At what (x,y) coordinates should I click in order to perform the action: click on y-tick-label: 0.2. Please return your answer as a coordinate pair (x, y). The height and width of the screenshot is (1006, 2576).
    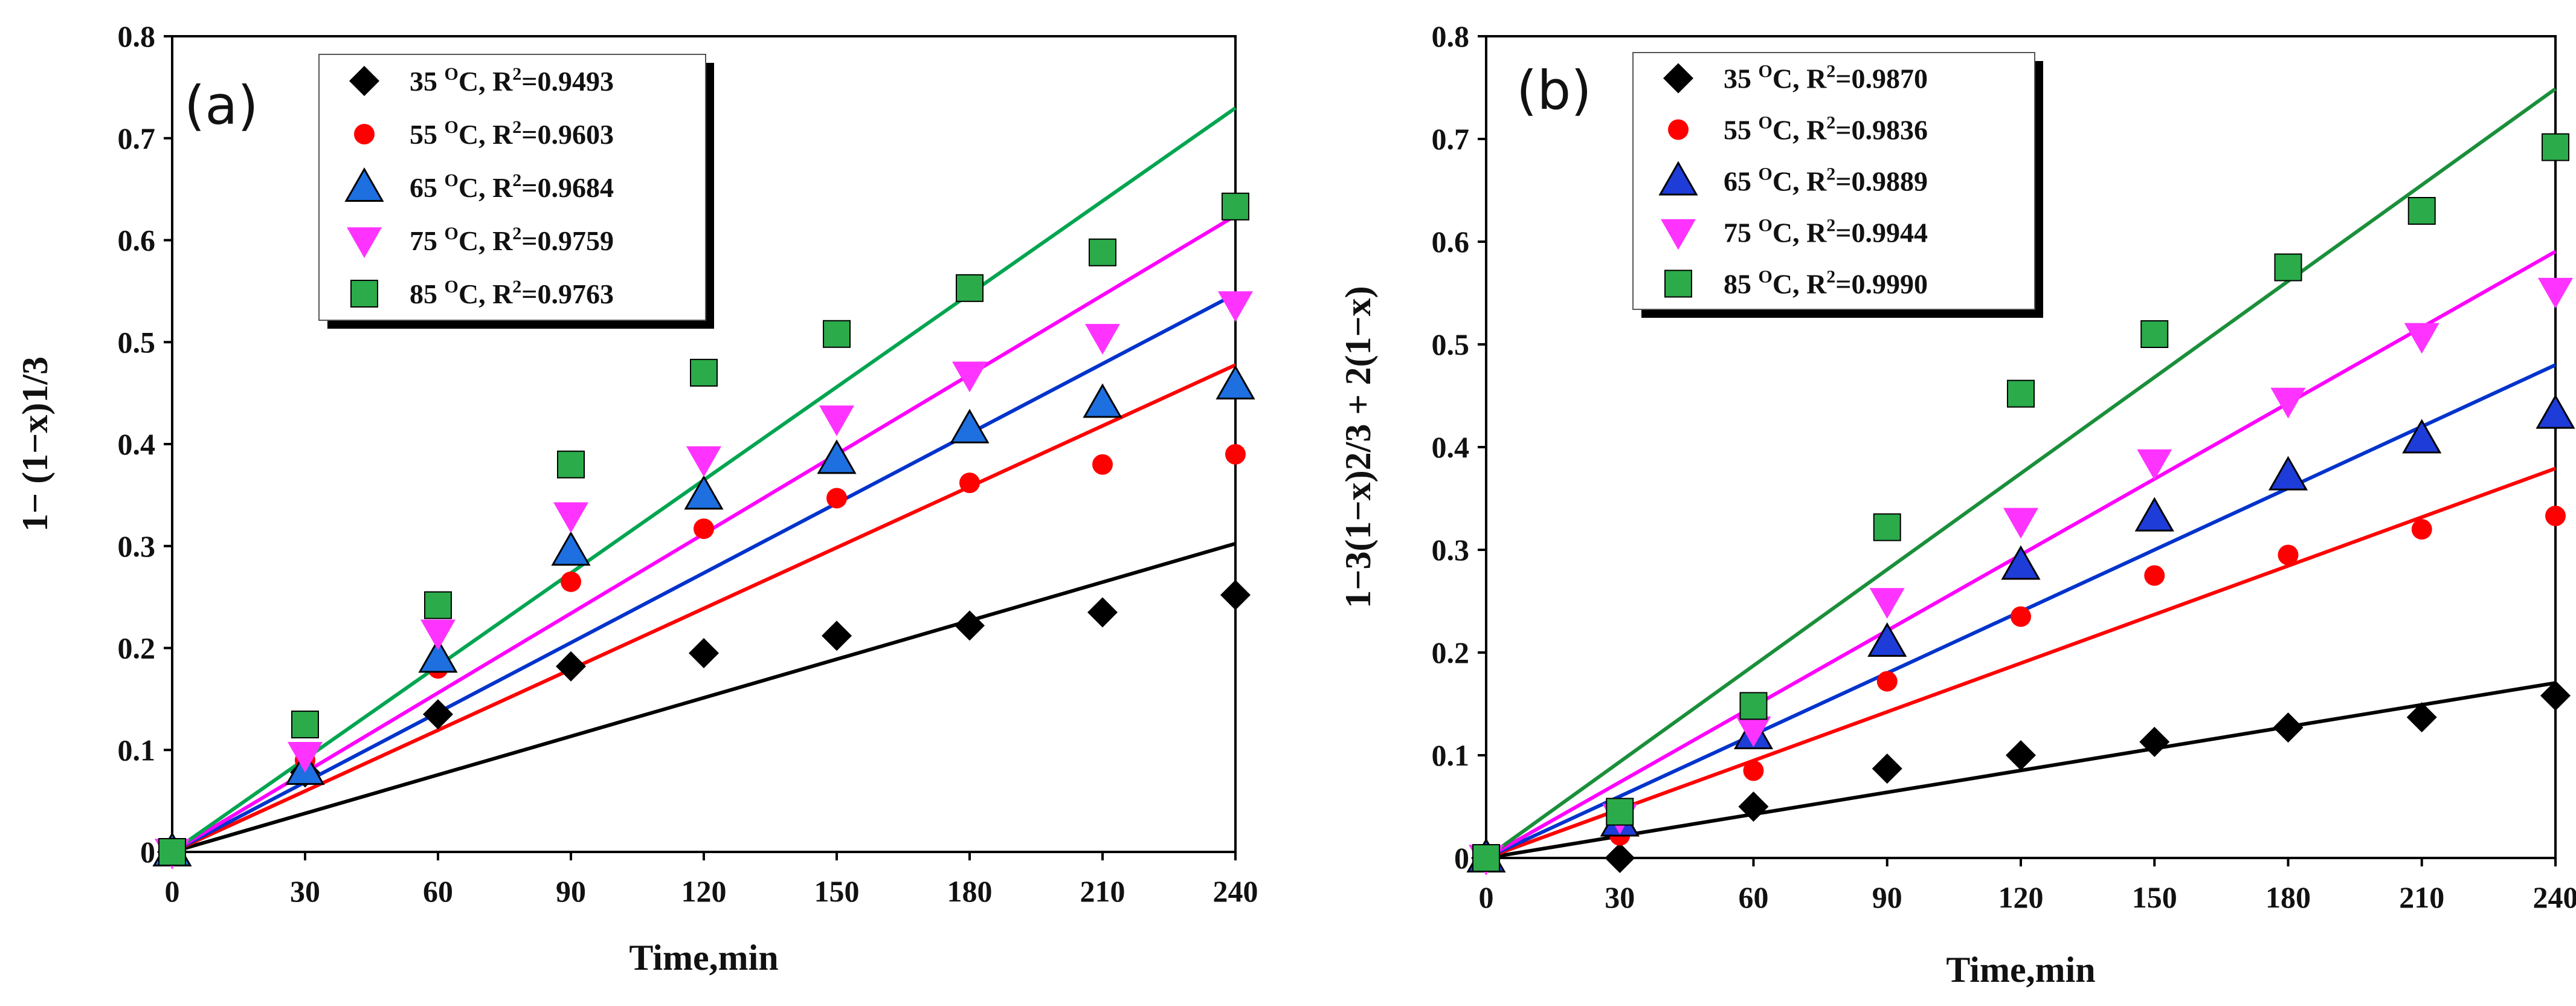
    Looking at the image, I should click on (1451, 652).